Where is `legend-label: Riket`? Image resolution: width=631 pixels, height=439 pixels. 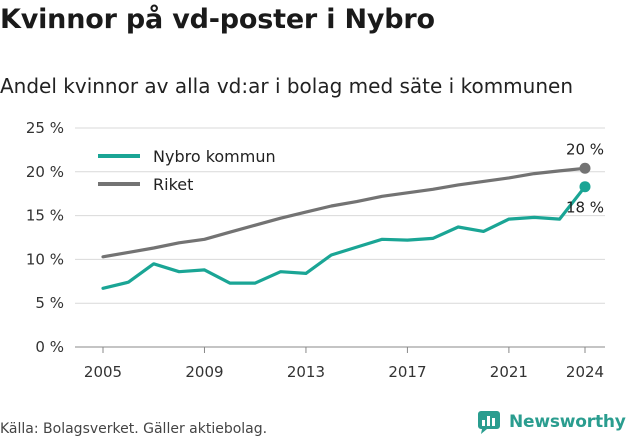 legend-label: Riket is located at coordinates (173, 184).